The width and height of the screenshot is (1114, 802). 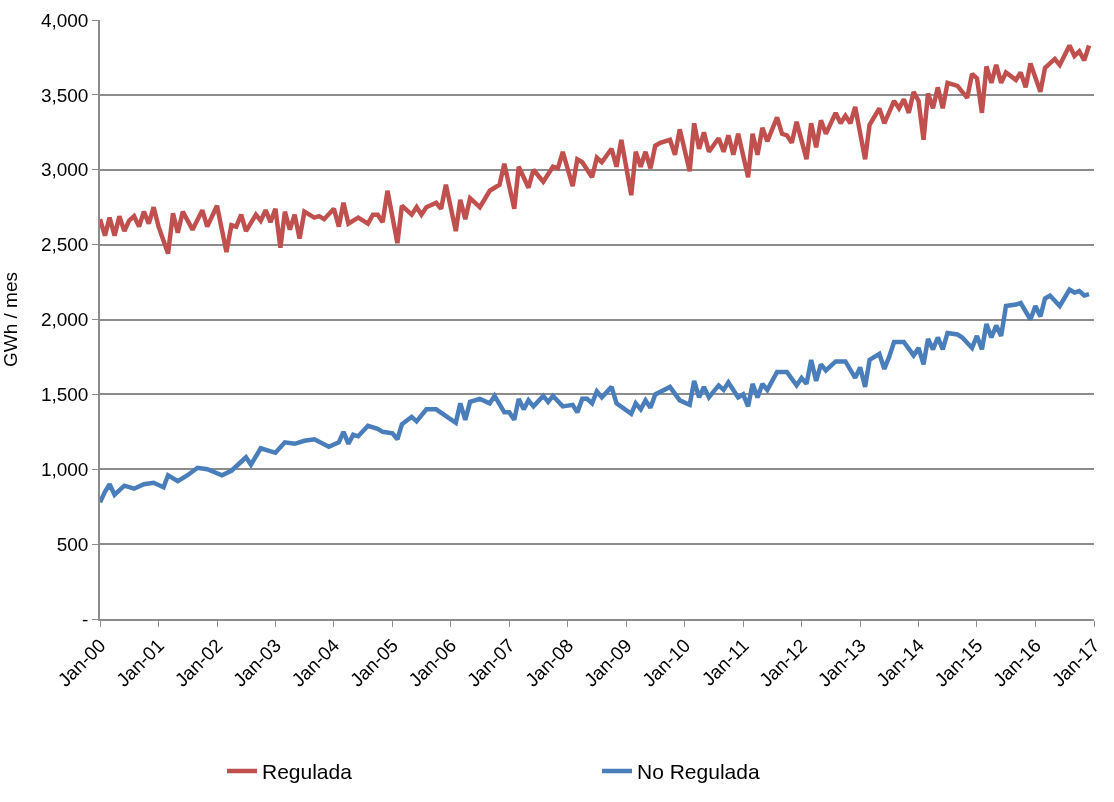 I want to click on y-tick-label: -, so click(x=85, y=619).